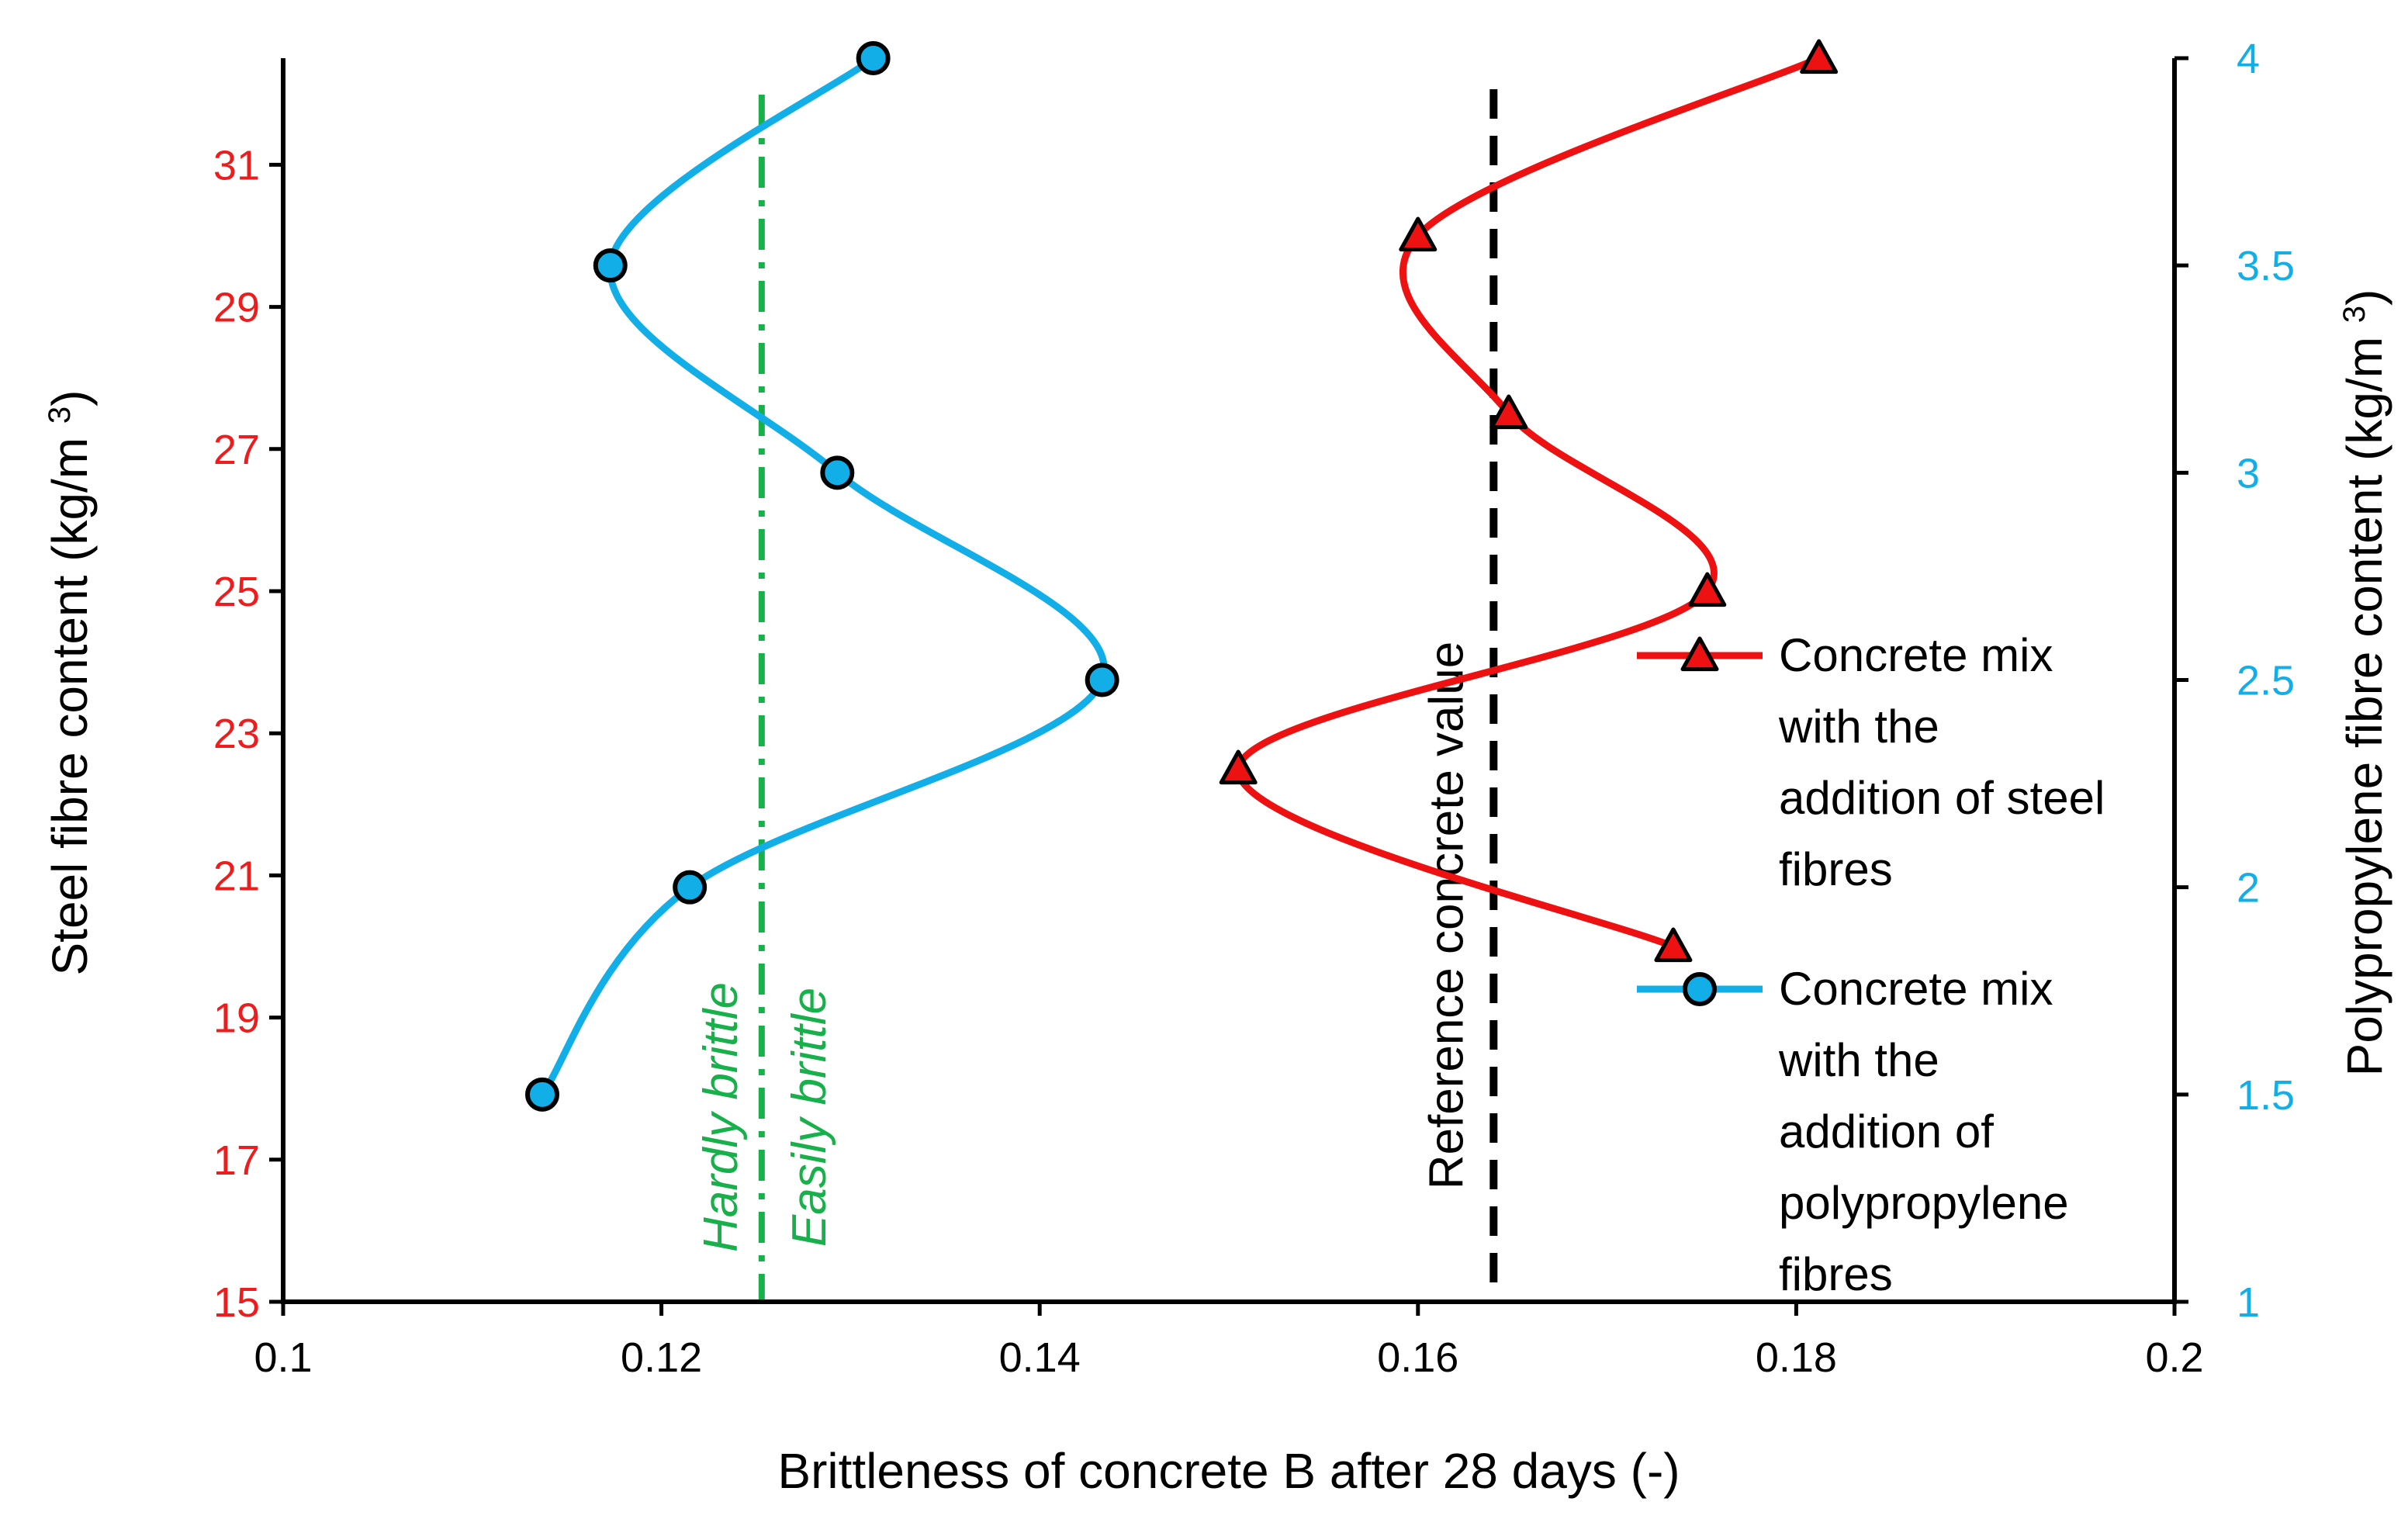 The height and width of the screenshot is (1526, 2408). Describe the element at coordinates (236, 1302) in the screenshot. I see `left-tick-label: 15` at that location.